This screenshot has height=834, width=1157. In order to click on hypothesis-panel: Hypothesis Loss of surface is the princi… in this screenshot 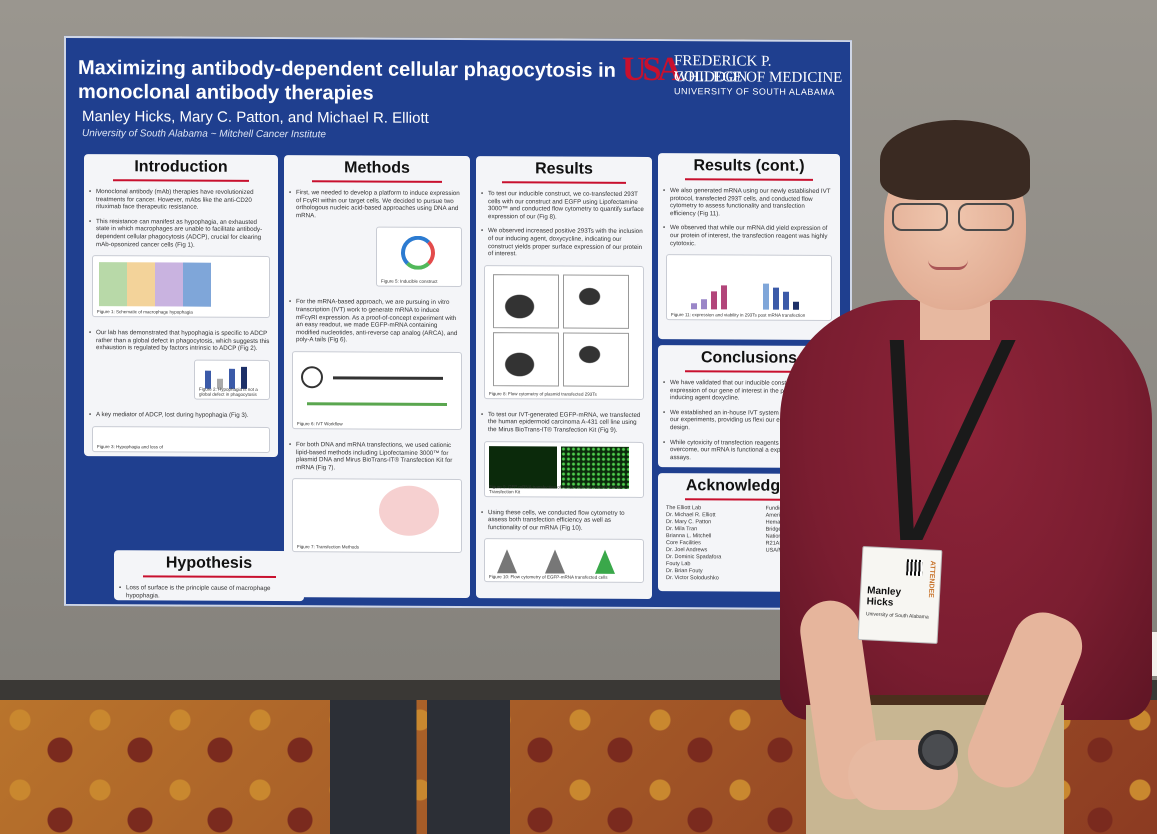, I will do `click(209, 576)`.